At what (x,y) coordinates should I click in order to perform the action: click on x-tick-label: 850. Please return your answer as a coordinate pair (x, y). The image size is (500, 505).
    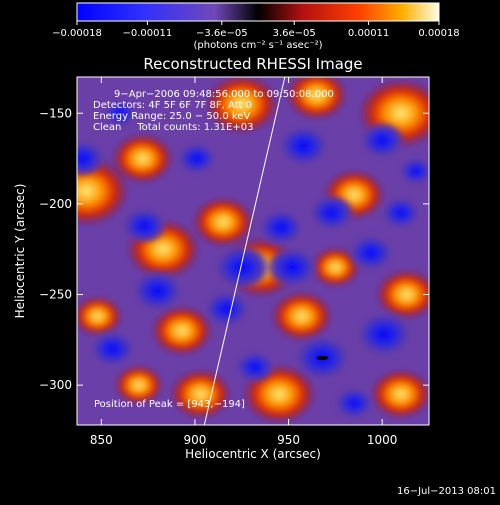
    Looking at the image, I should click on (101, 440).